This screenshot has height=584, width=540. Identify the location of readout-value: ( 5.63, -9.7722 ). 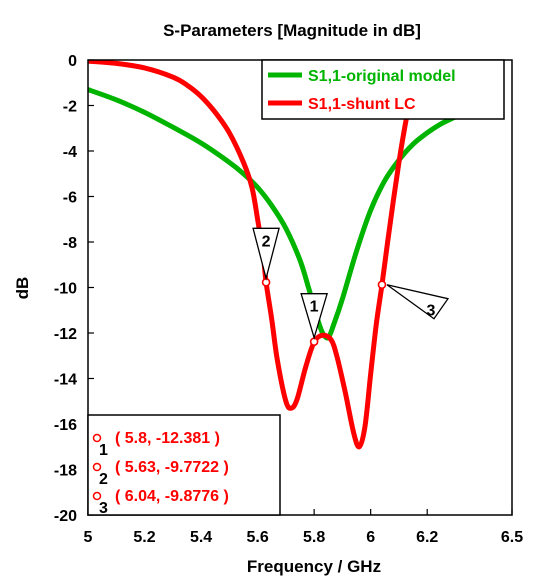
(172, 467).